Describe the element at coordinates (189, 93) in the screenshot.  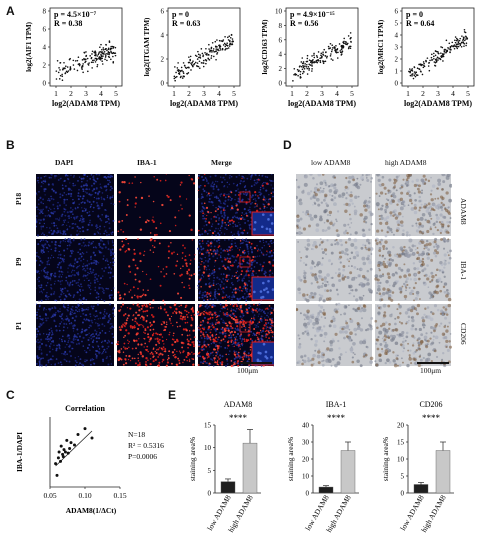
I see `a-xtick-label: 2` at that location.